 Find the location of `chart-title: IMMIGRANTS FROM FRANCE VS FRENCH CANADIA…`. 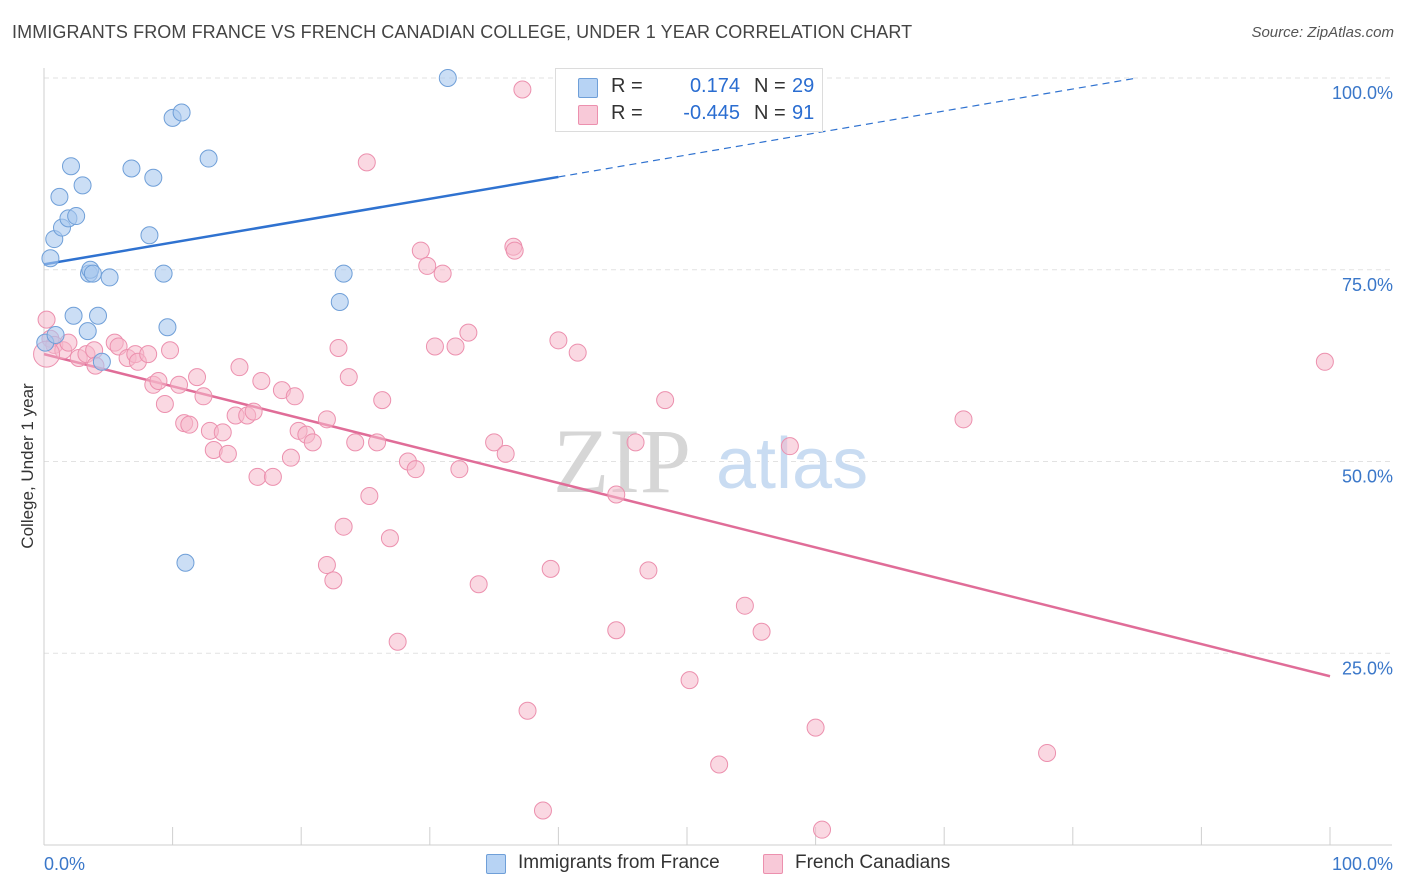

chart-title: IMMIGRANTS FROM FRANCE VS FRENCH CANADIA… is located at coordinates (462, 32).